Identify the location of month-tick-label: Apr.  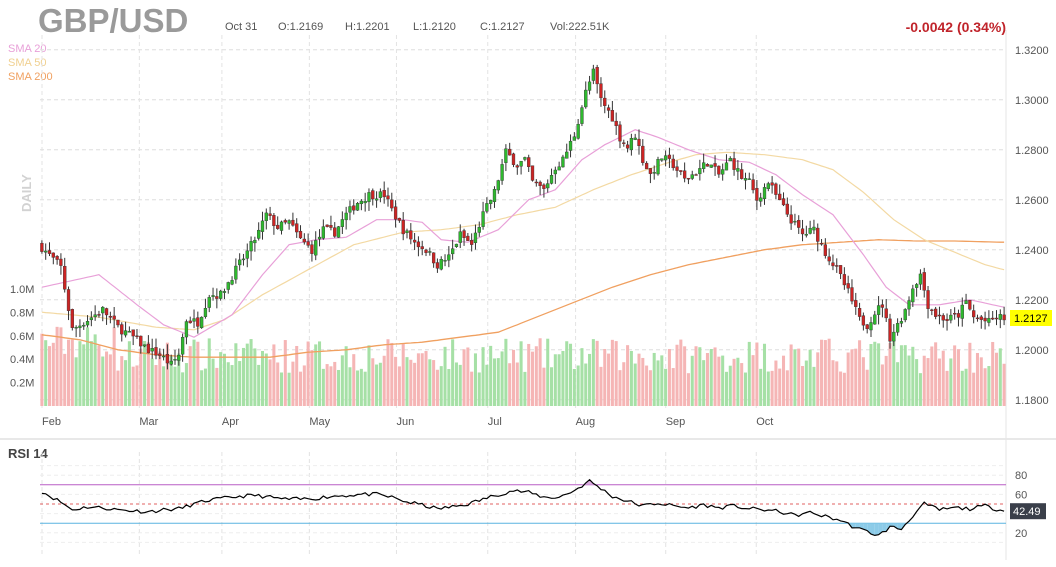
(230, 422).